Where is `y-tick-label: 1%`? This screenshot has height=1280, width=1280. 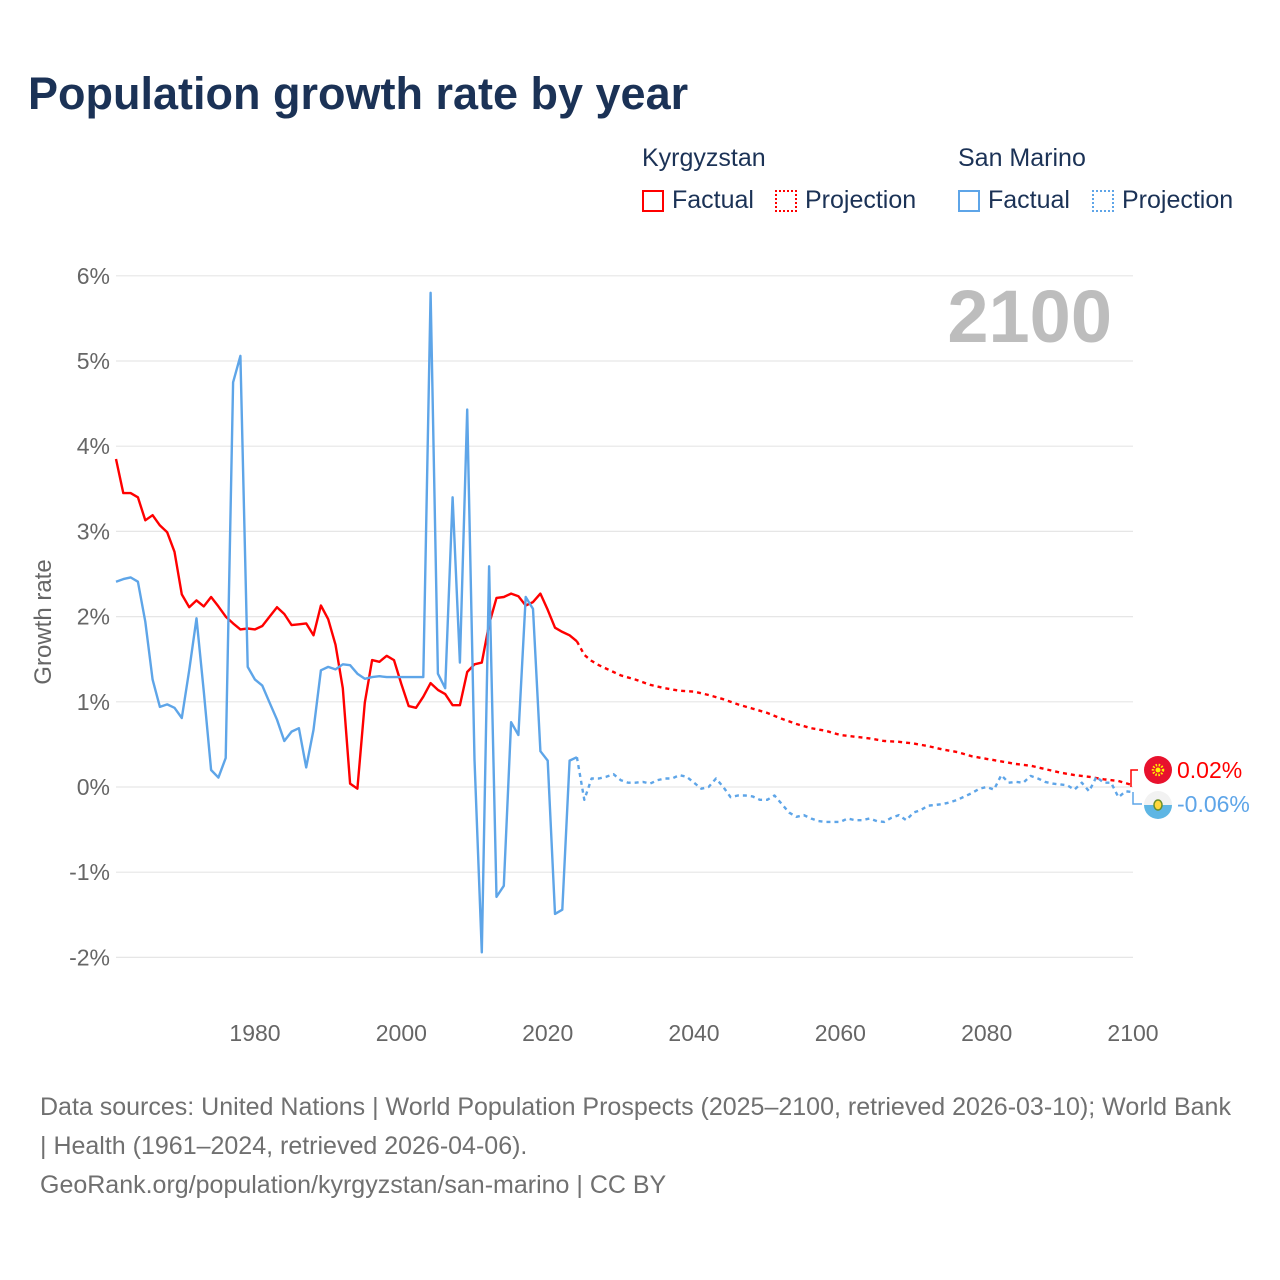
y-tick-label: 1% is located at coordinates (93, 702).